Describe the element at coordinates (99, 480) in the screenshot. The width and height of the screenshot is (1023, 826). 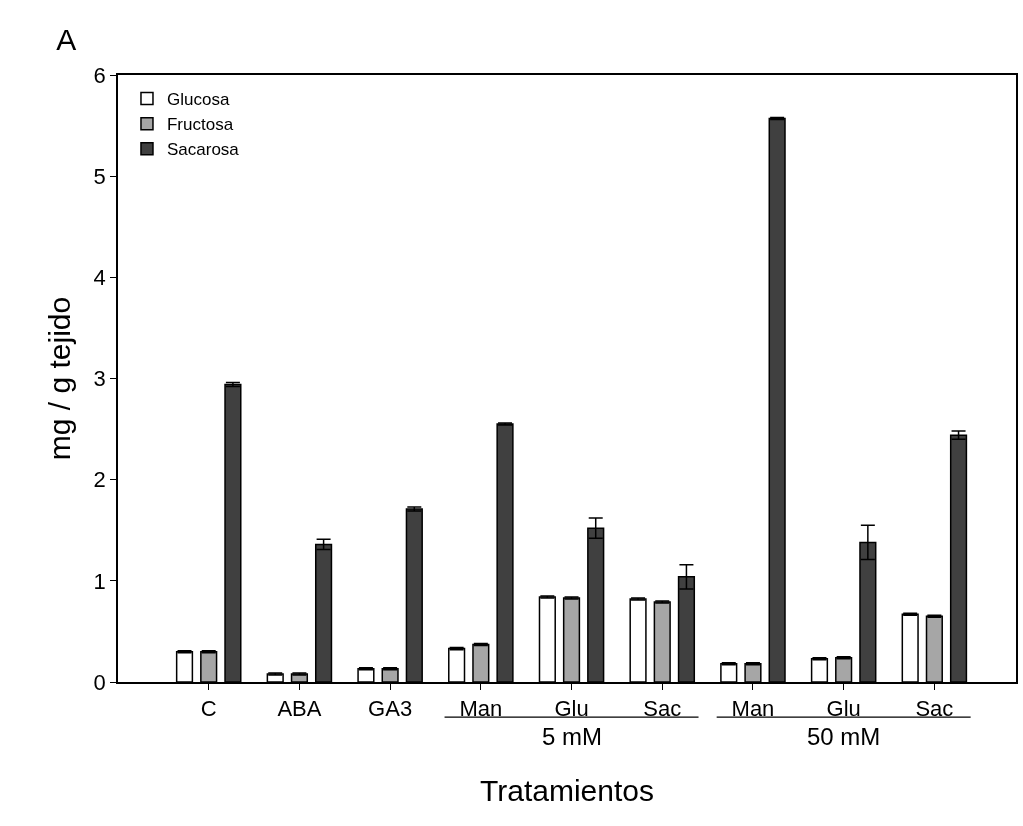
I see `y-tick-label: 2` at that location.